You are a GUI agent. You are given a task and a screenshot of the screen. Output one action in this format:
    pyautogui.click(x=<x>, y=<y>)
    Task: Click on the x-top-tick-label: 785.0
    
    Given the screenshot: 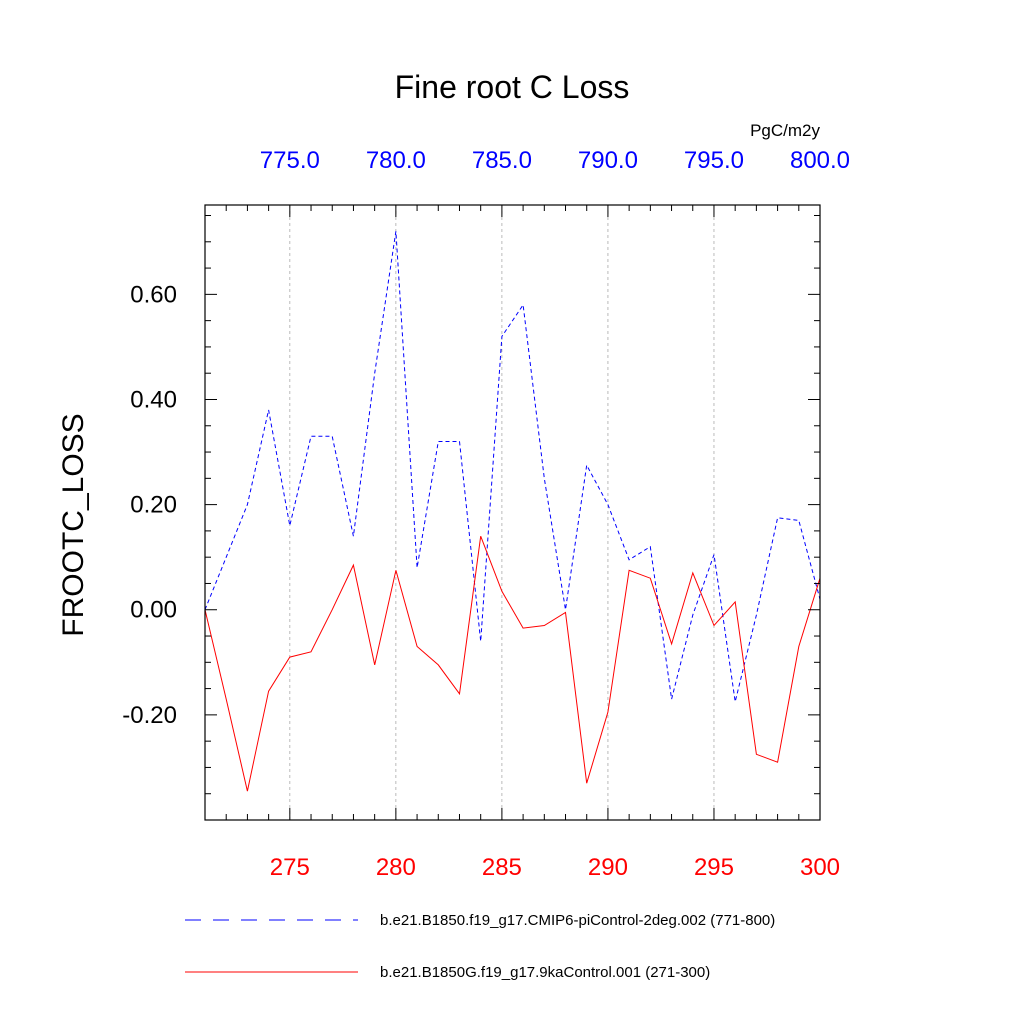 What is the action you would take?
    pyautogui.click(x=502, y=160)
    